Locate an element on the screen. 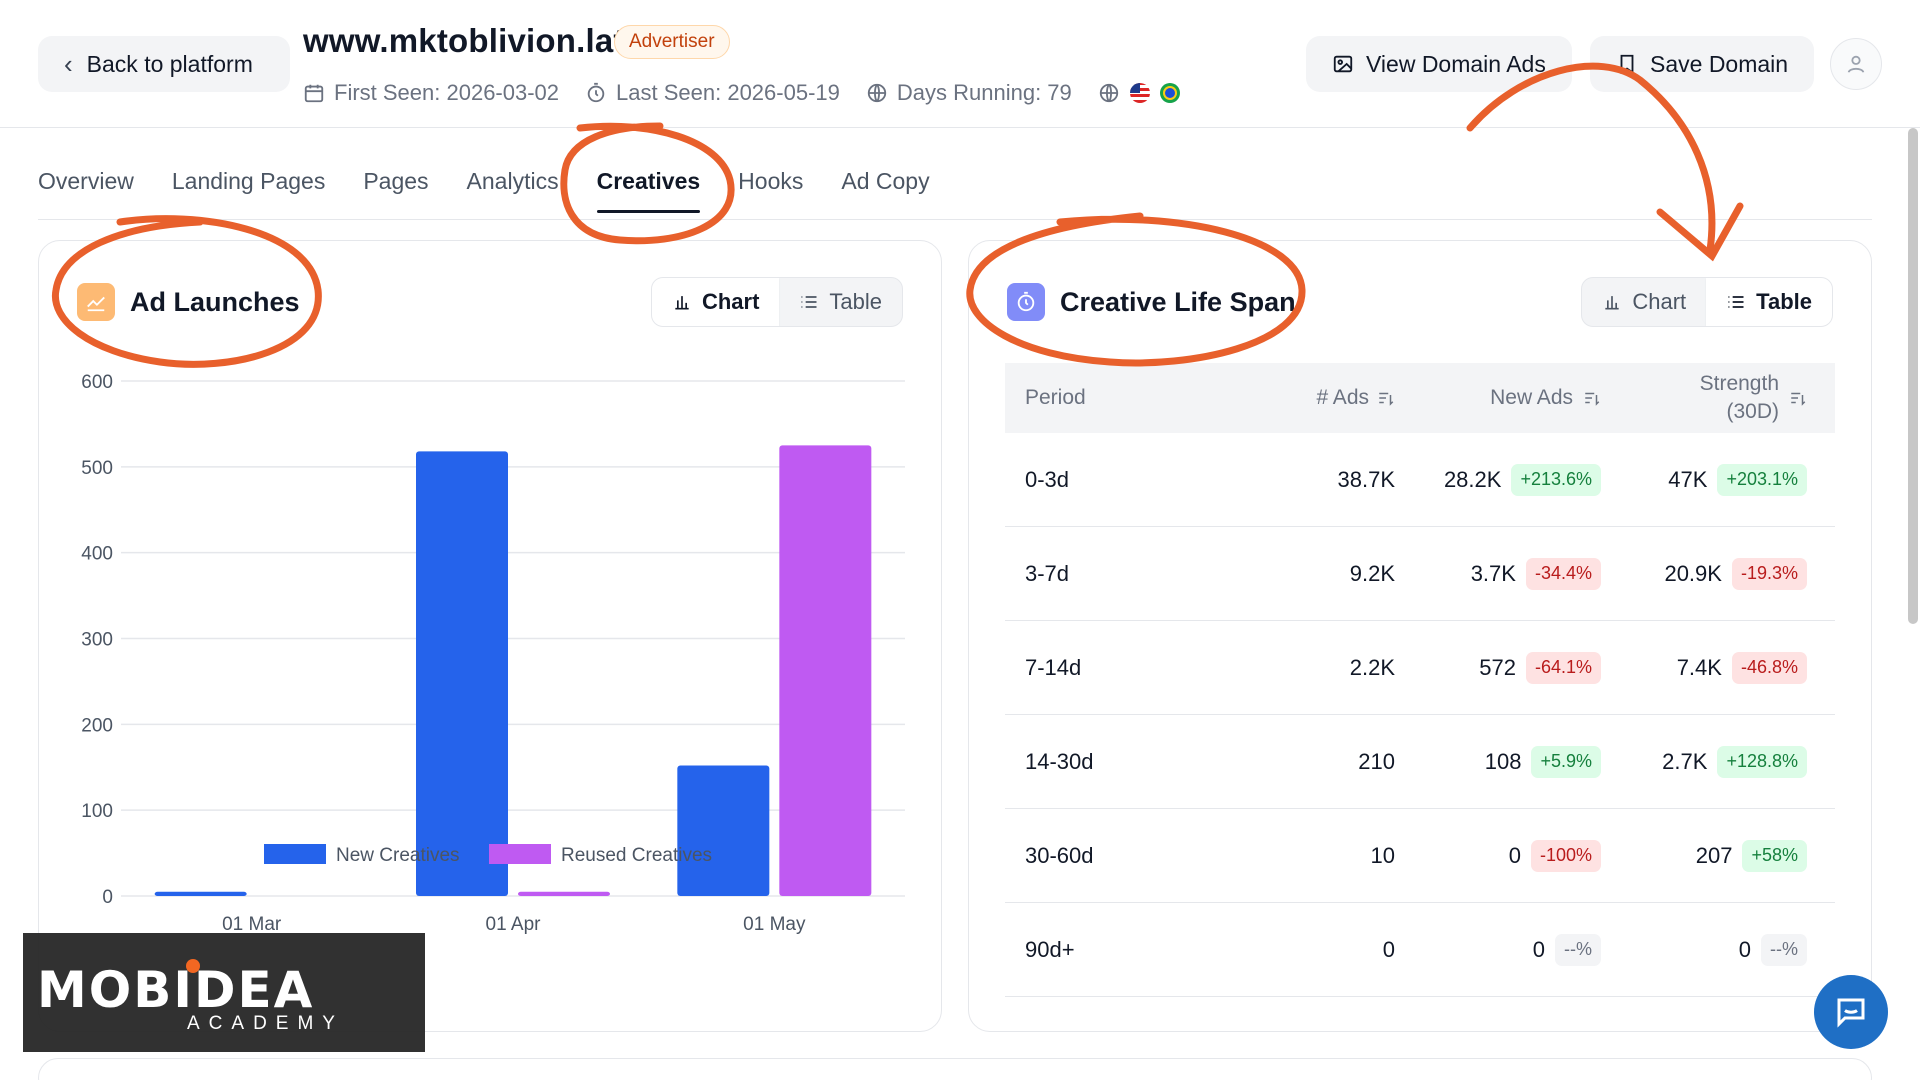 This screenshot has width=1920, height=1080. life-span-title: Creative Life Span is located at coordinates (1178, 301).